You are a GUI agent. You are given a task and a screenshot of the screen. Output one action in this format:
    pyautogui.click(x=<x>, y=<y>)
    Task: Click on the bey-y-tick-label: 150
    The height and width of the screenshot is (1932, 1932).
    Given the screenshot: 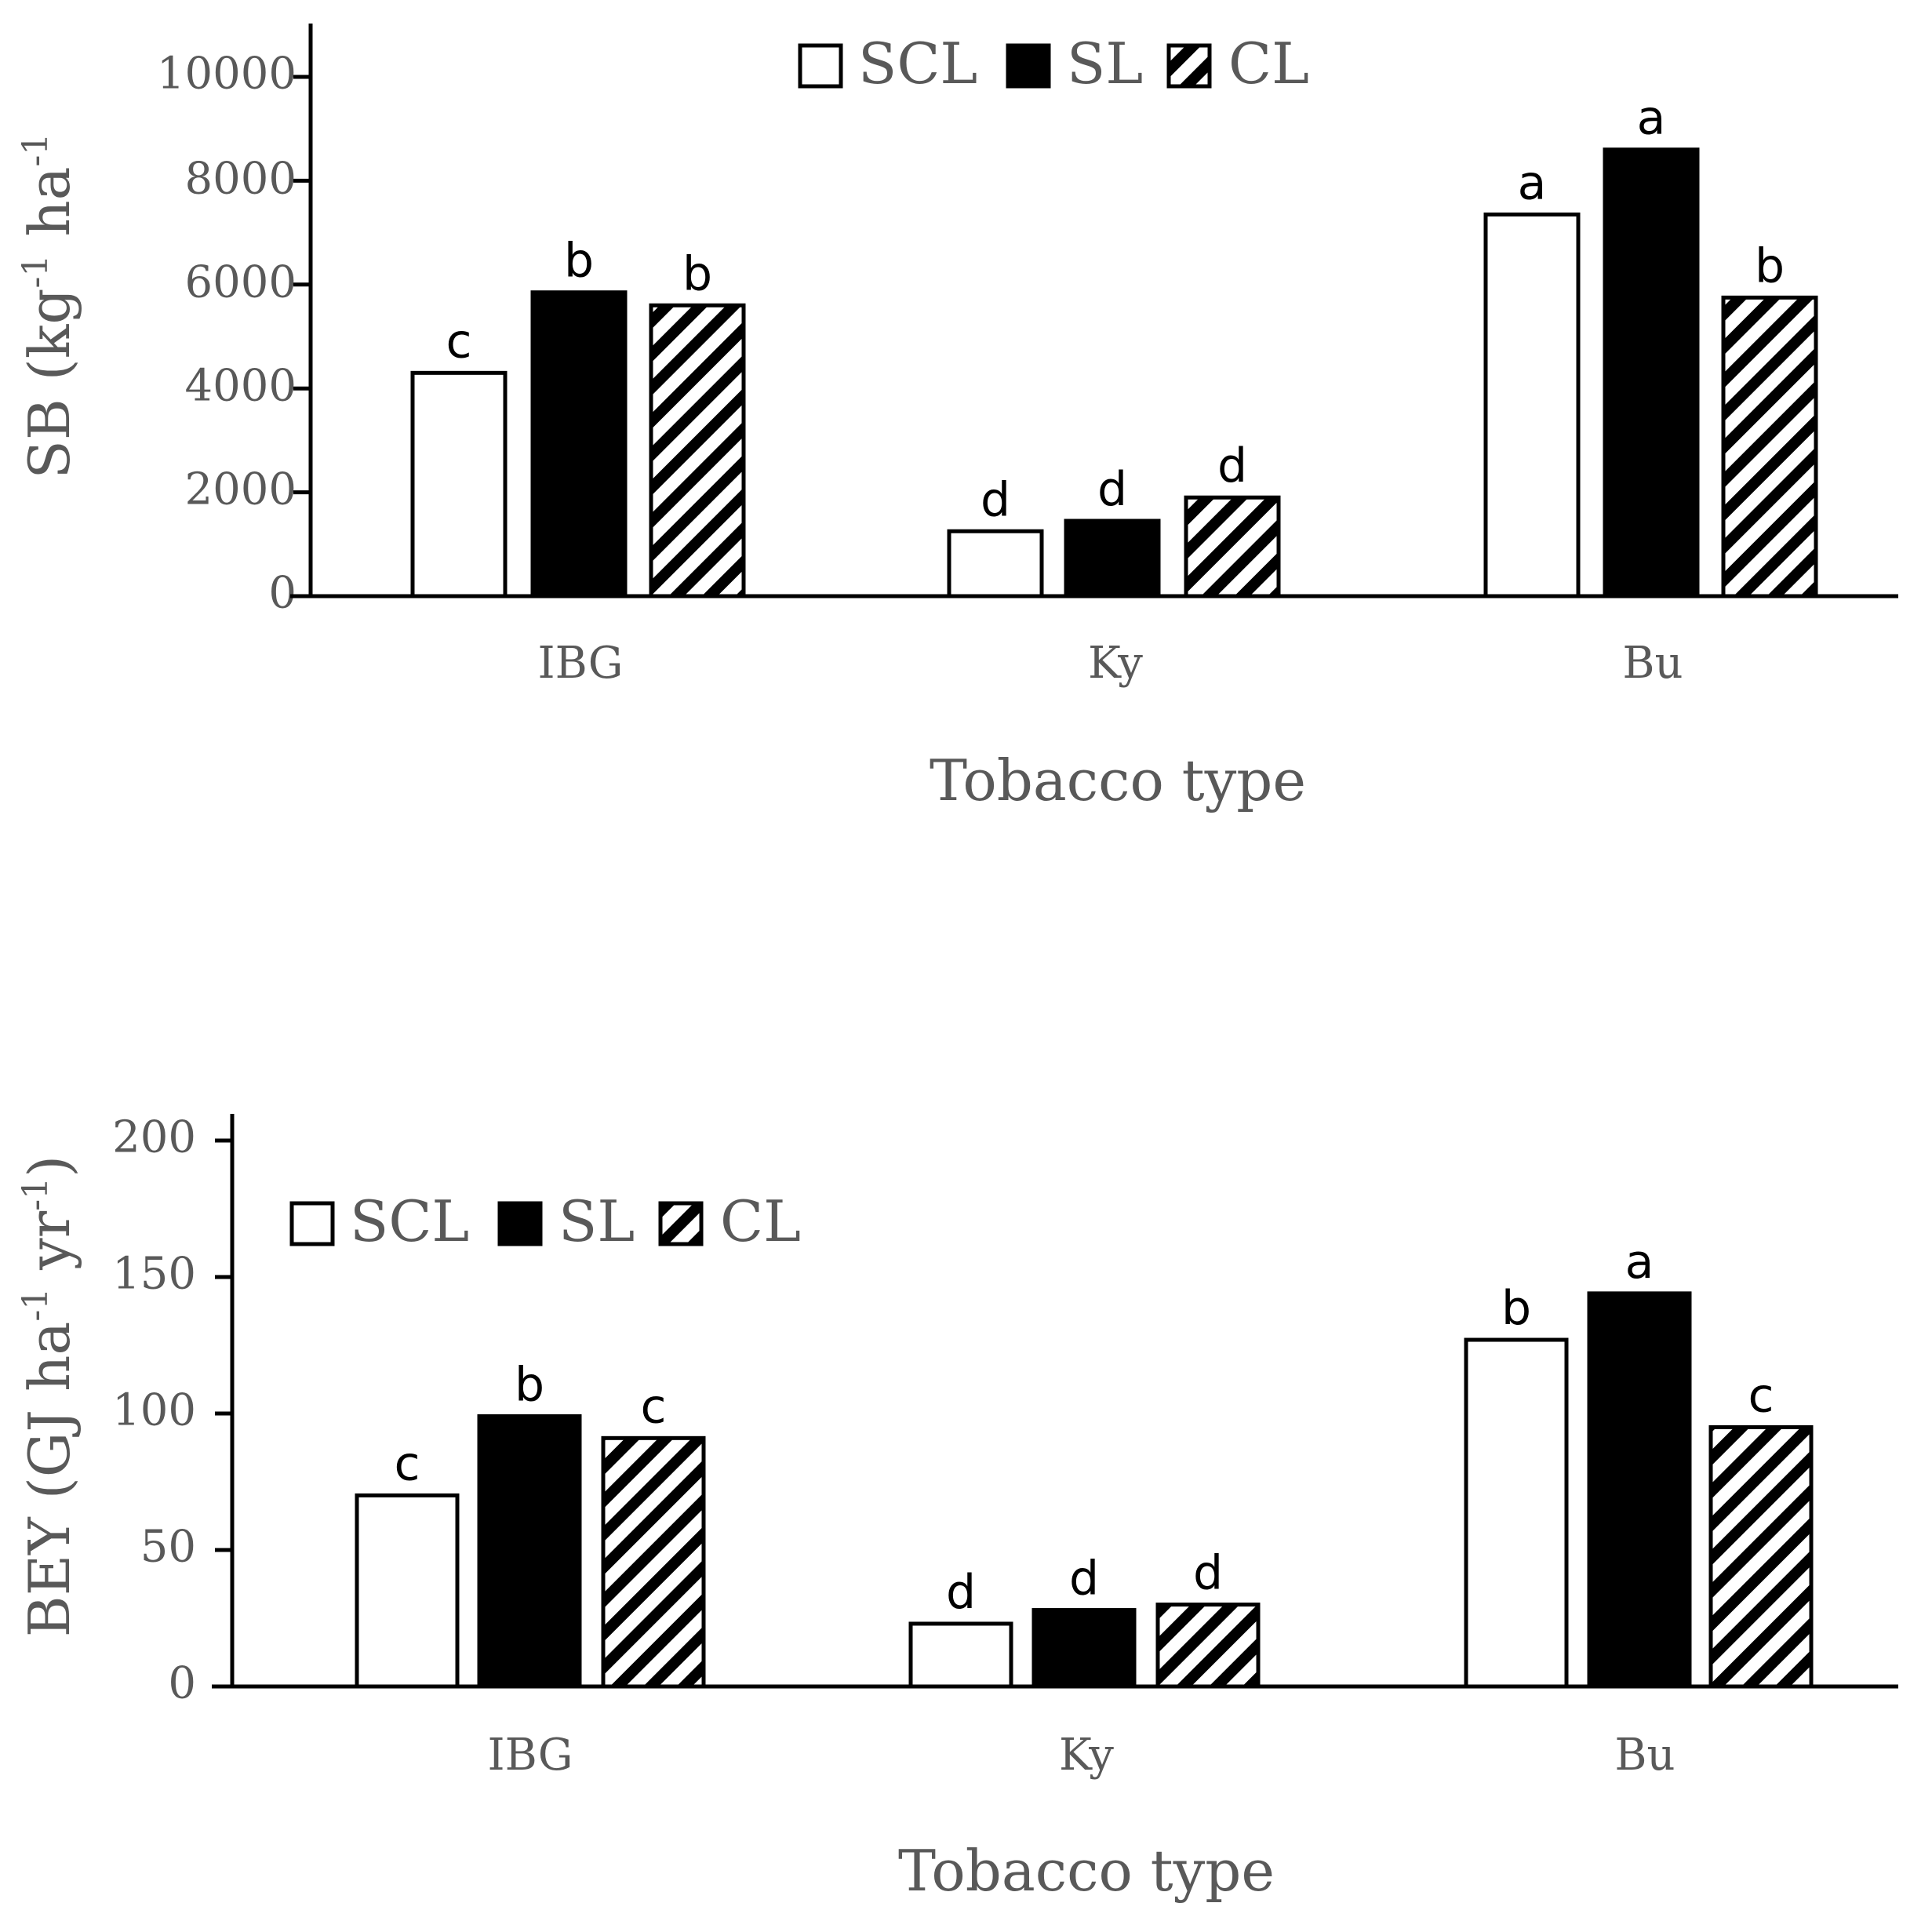 What is the action you would take?
    pyautogui.click(x=154, y=1274)
    